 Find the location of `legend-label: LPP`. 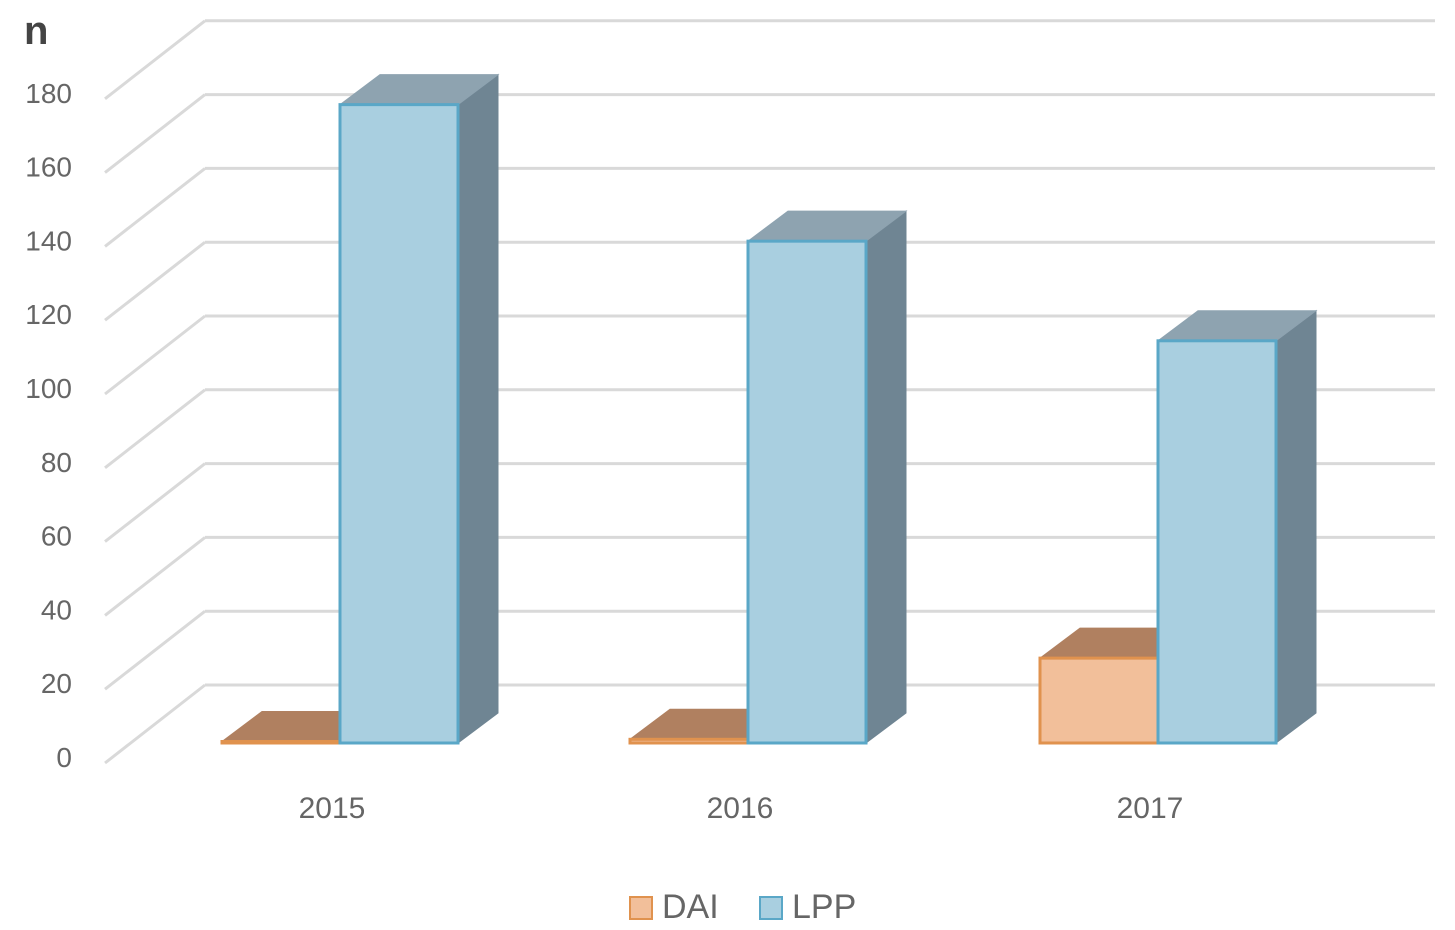

legend-label: LPP is located at coordinates (824, 907).